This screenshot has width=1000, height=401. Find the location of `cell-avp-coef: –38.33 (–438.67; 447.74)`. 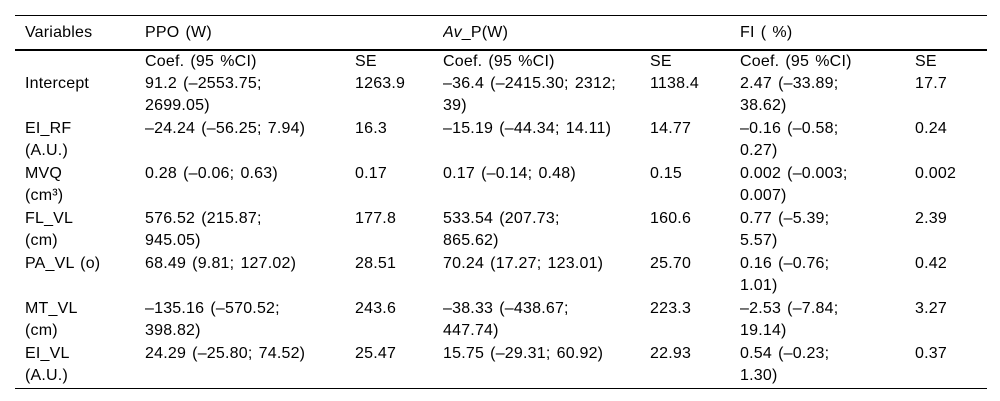

cell-avp-coef: –38.33 (–438.67; 447.74) is located at coordinates (506, 319).